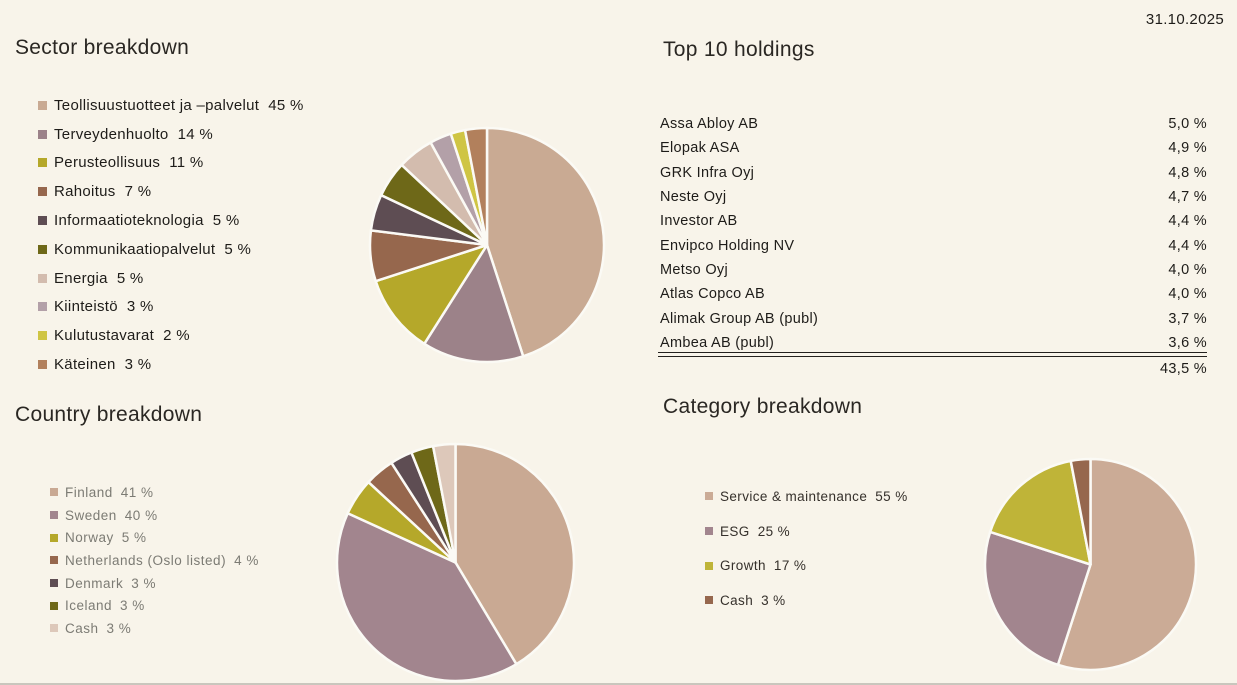 Image resolution: width=1237 pixels, height=685 pixels. I want to click on legend-item: Growth 17 %, so click(806, 565).